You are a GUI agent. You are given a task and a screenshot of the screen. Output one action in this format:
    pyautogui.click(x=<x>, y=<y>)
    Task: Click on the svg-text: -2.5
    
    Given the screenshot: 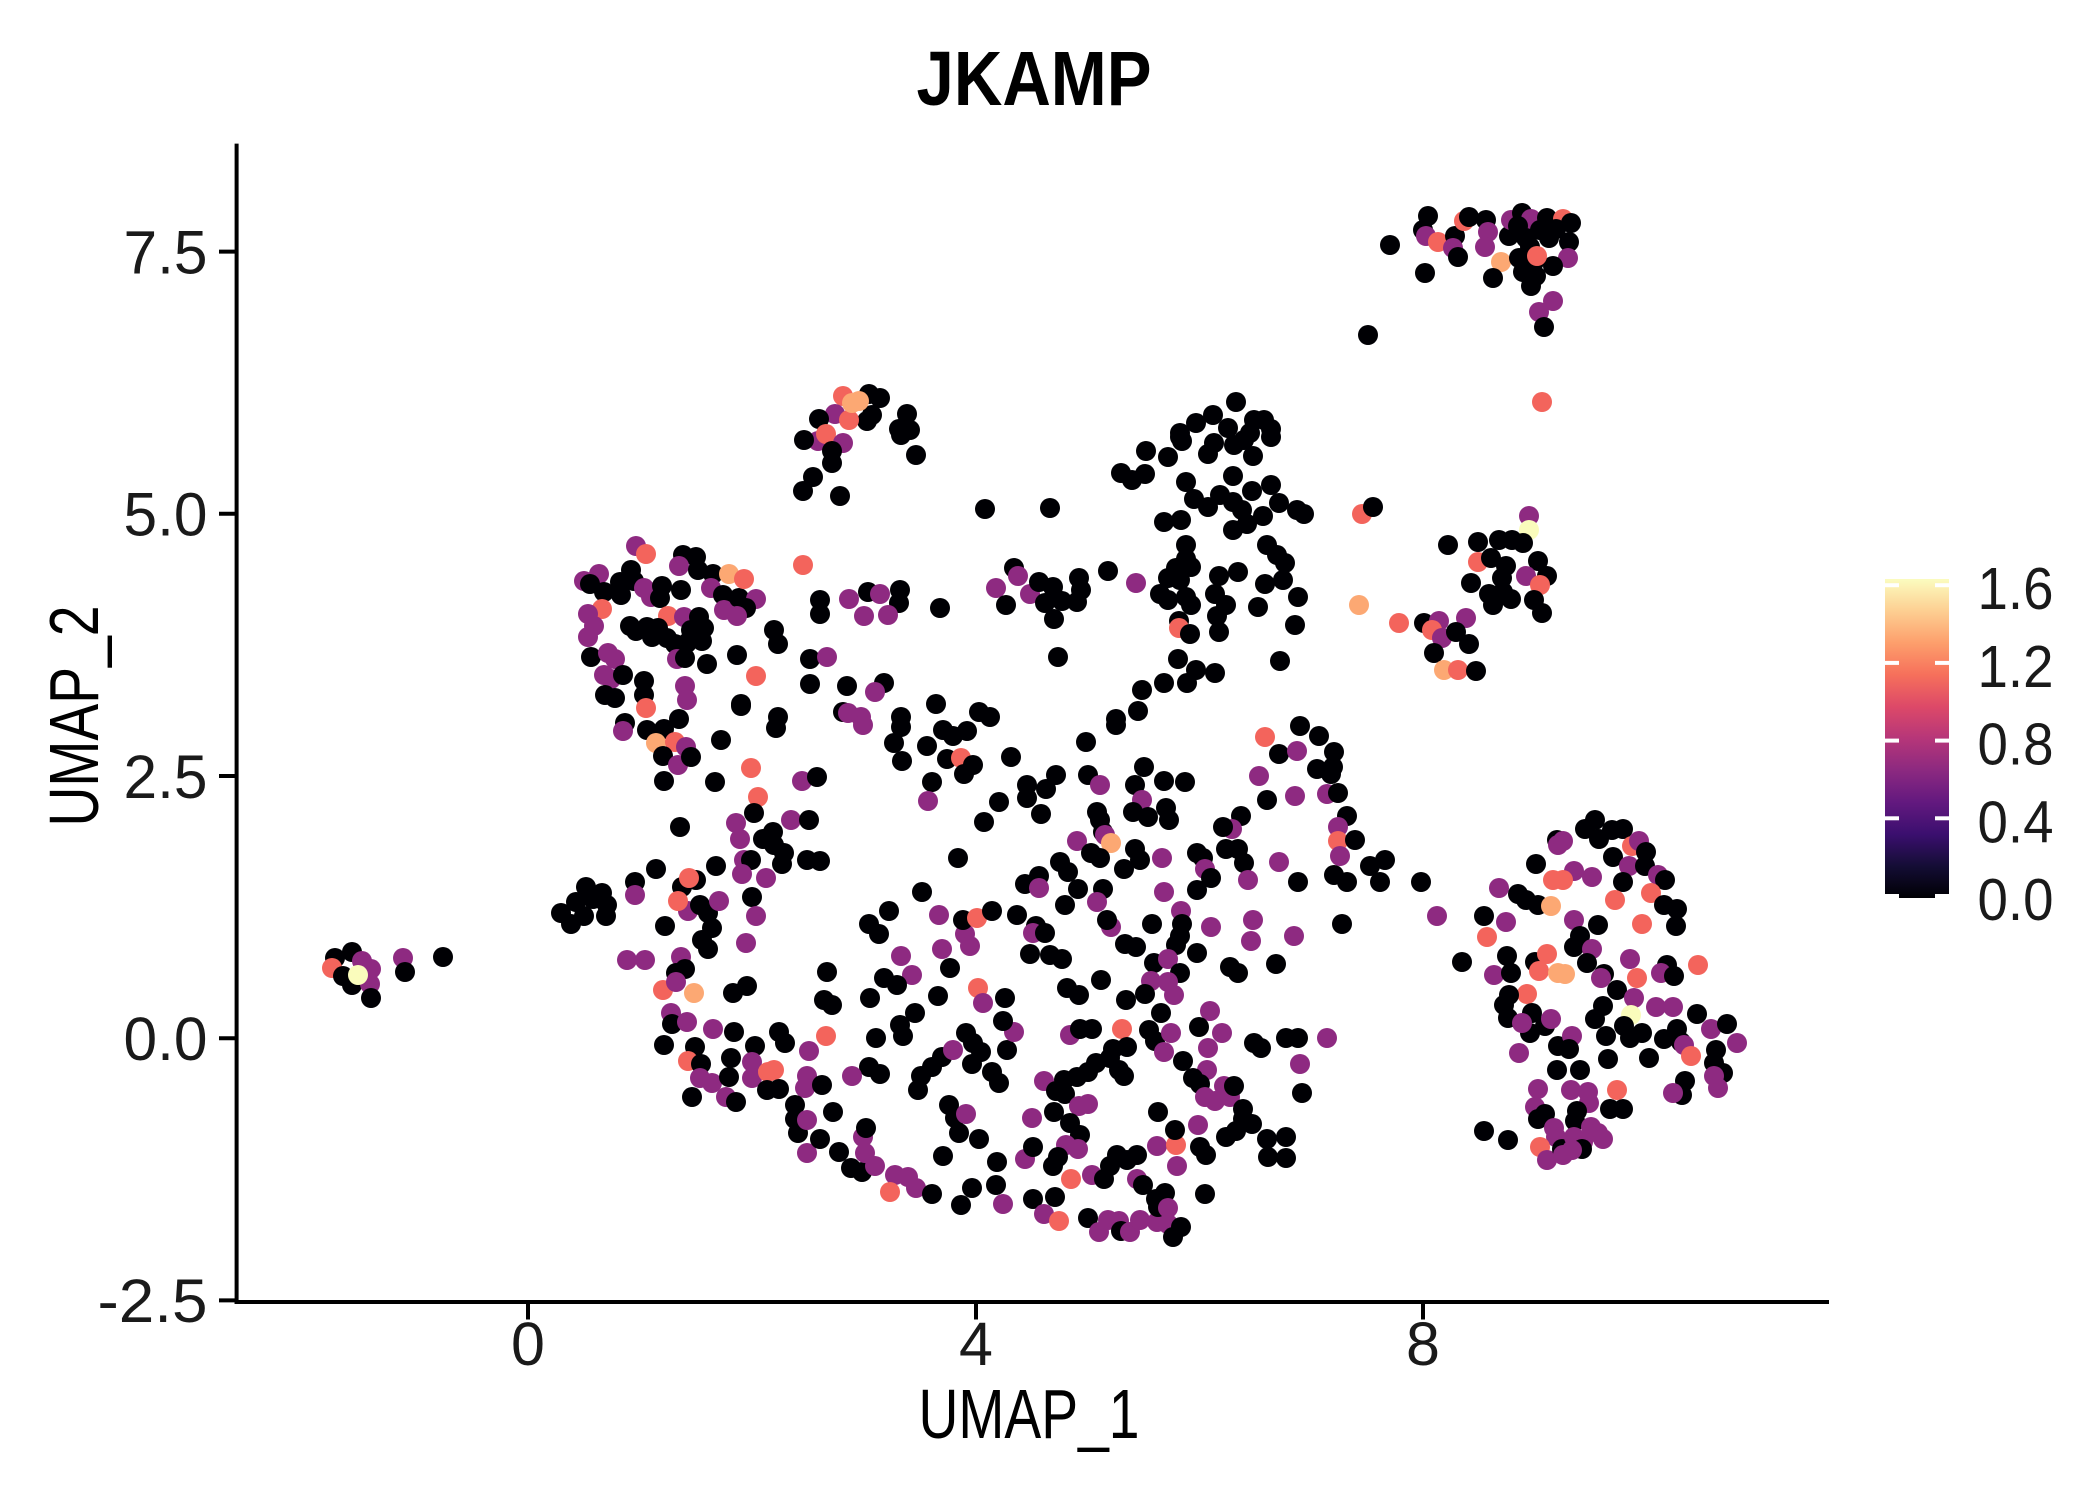 What is the action you would take?
    pyautogui.click(x=153, y=1301)
    